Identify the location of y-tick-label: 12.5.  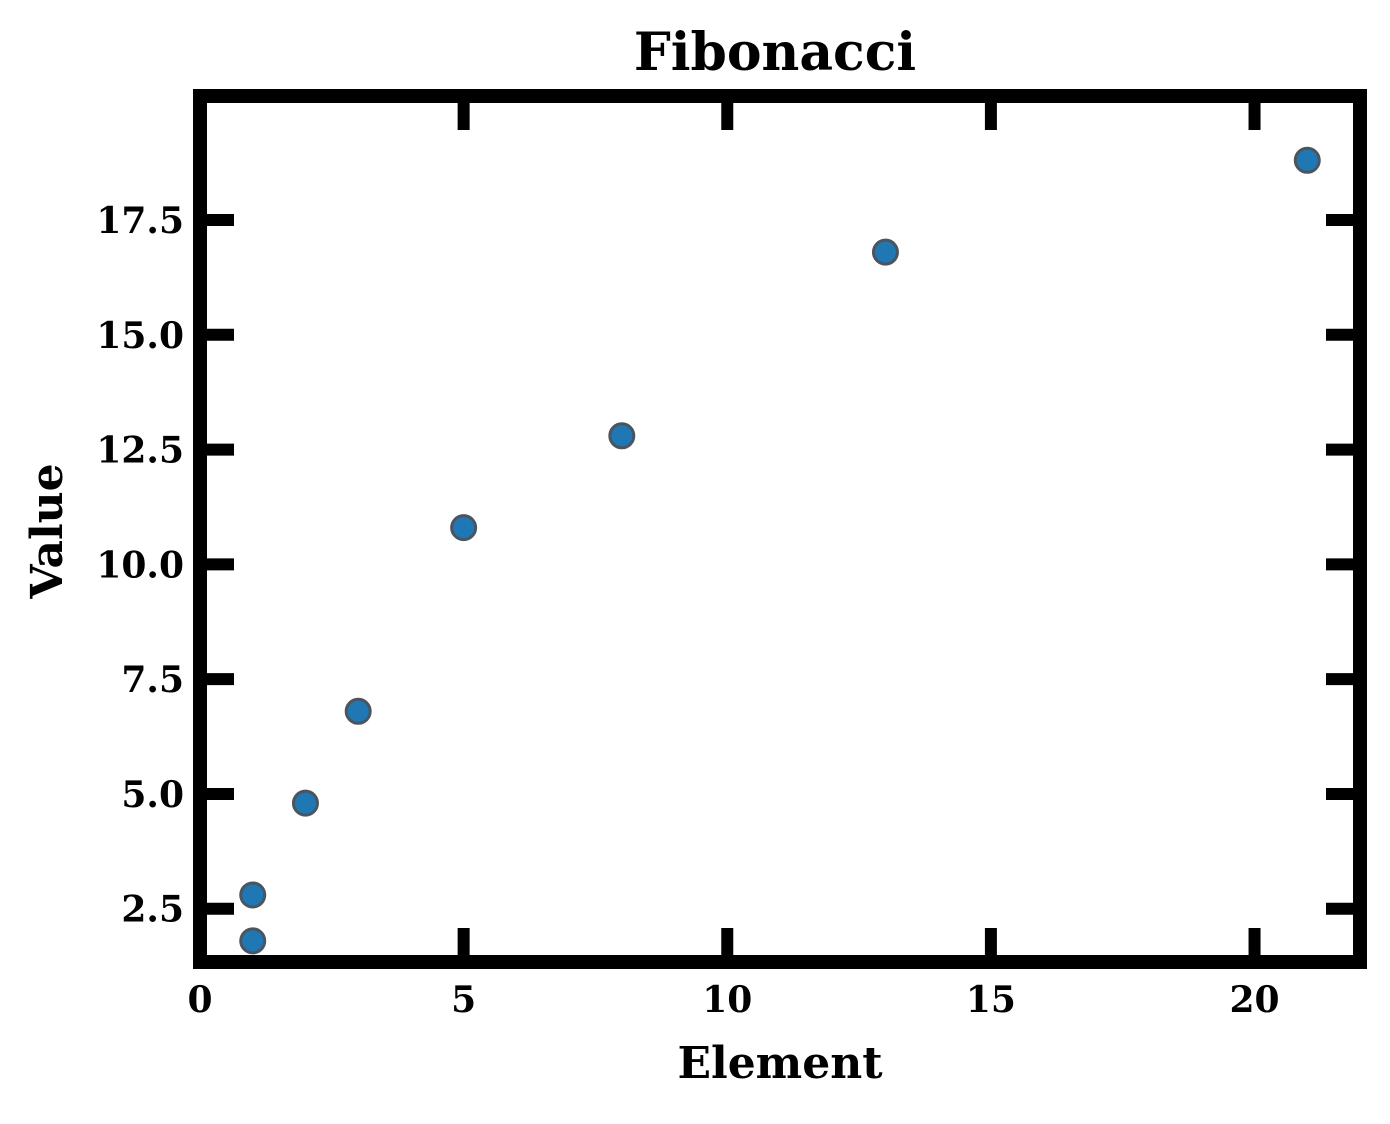
(140, 451).